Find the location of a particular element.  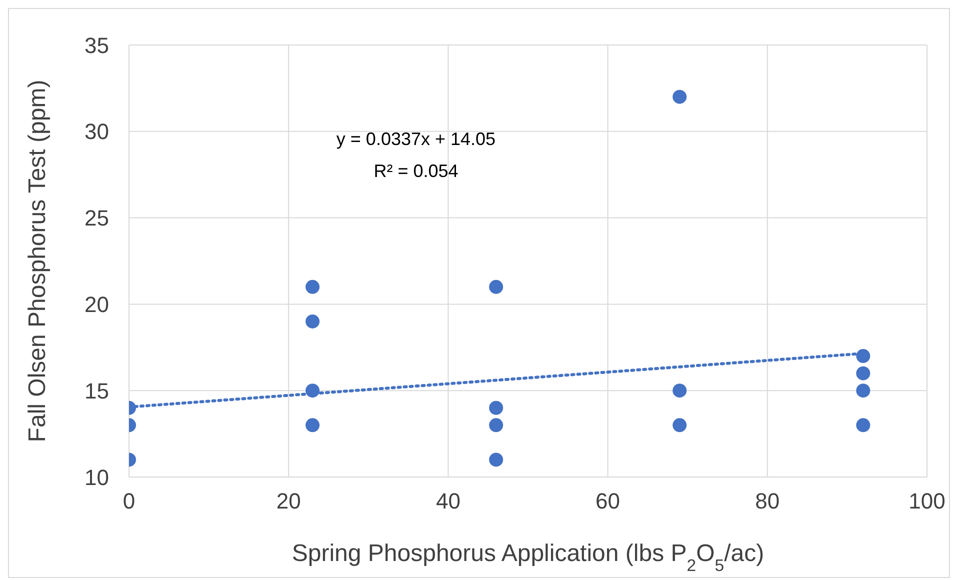

y-tick-label: 30 is located at coordinates (96, 131).